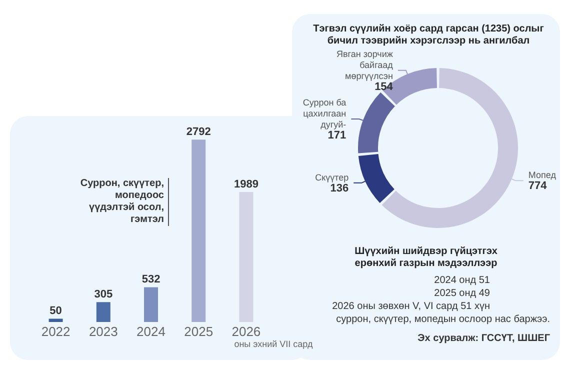  Describe the element at coordinates (151, 280) in the screenshot. I see `data-label: 532` at that location.